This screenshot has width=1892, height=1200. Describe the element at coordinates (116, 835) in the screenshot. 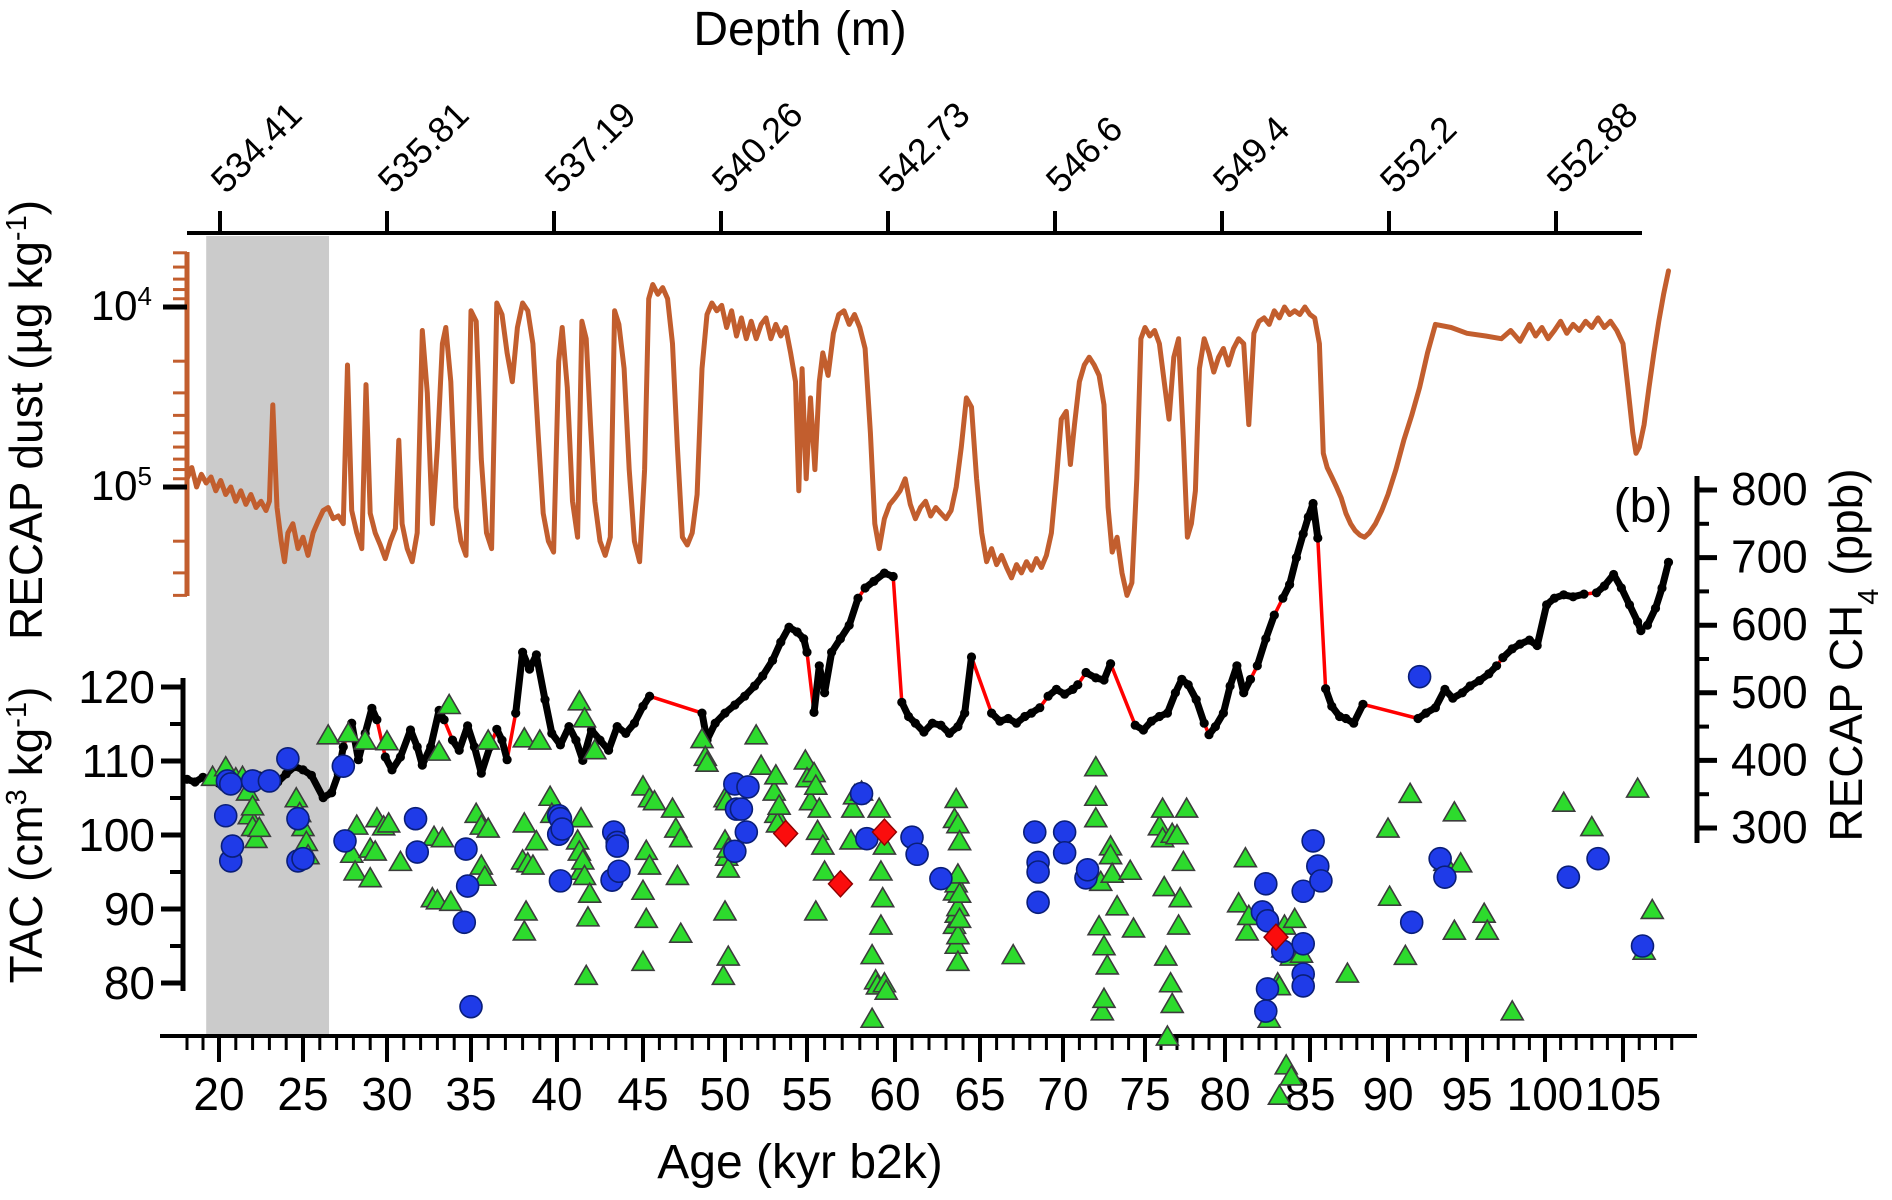

I see `tac-axis-tick-label: 100` at that location.